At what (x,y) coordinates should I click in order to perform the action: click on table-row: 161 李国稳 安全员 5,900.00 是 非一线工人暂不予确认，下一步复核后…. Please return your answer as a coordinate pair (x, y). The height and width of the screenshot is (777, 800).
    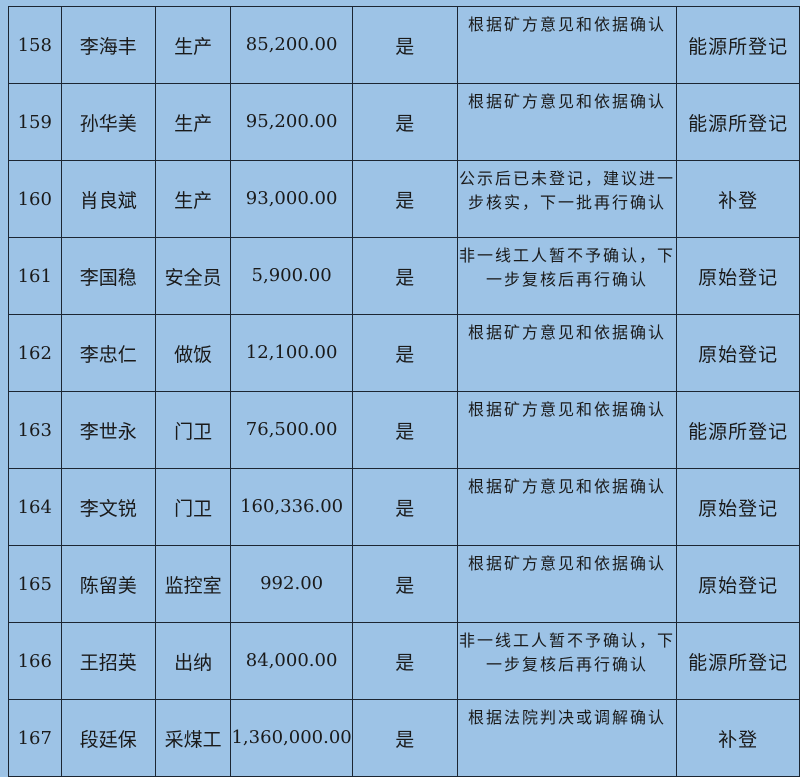
    Looking at the image, I should click on (404, 276).